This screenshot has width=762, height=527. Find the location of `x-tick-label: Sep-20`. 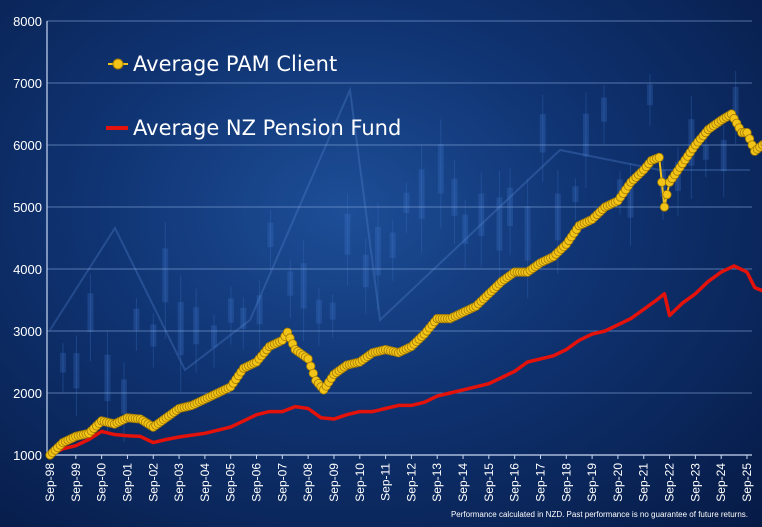

x-tick-label: Sep-20 is located at coordinates (618, 482).